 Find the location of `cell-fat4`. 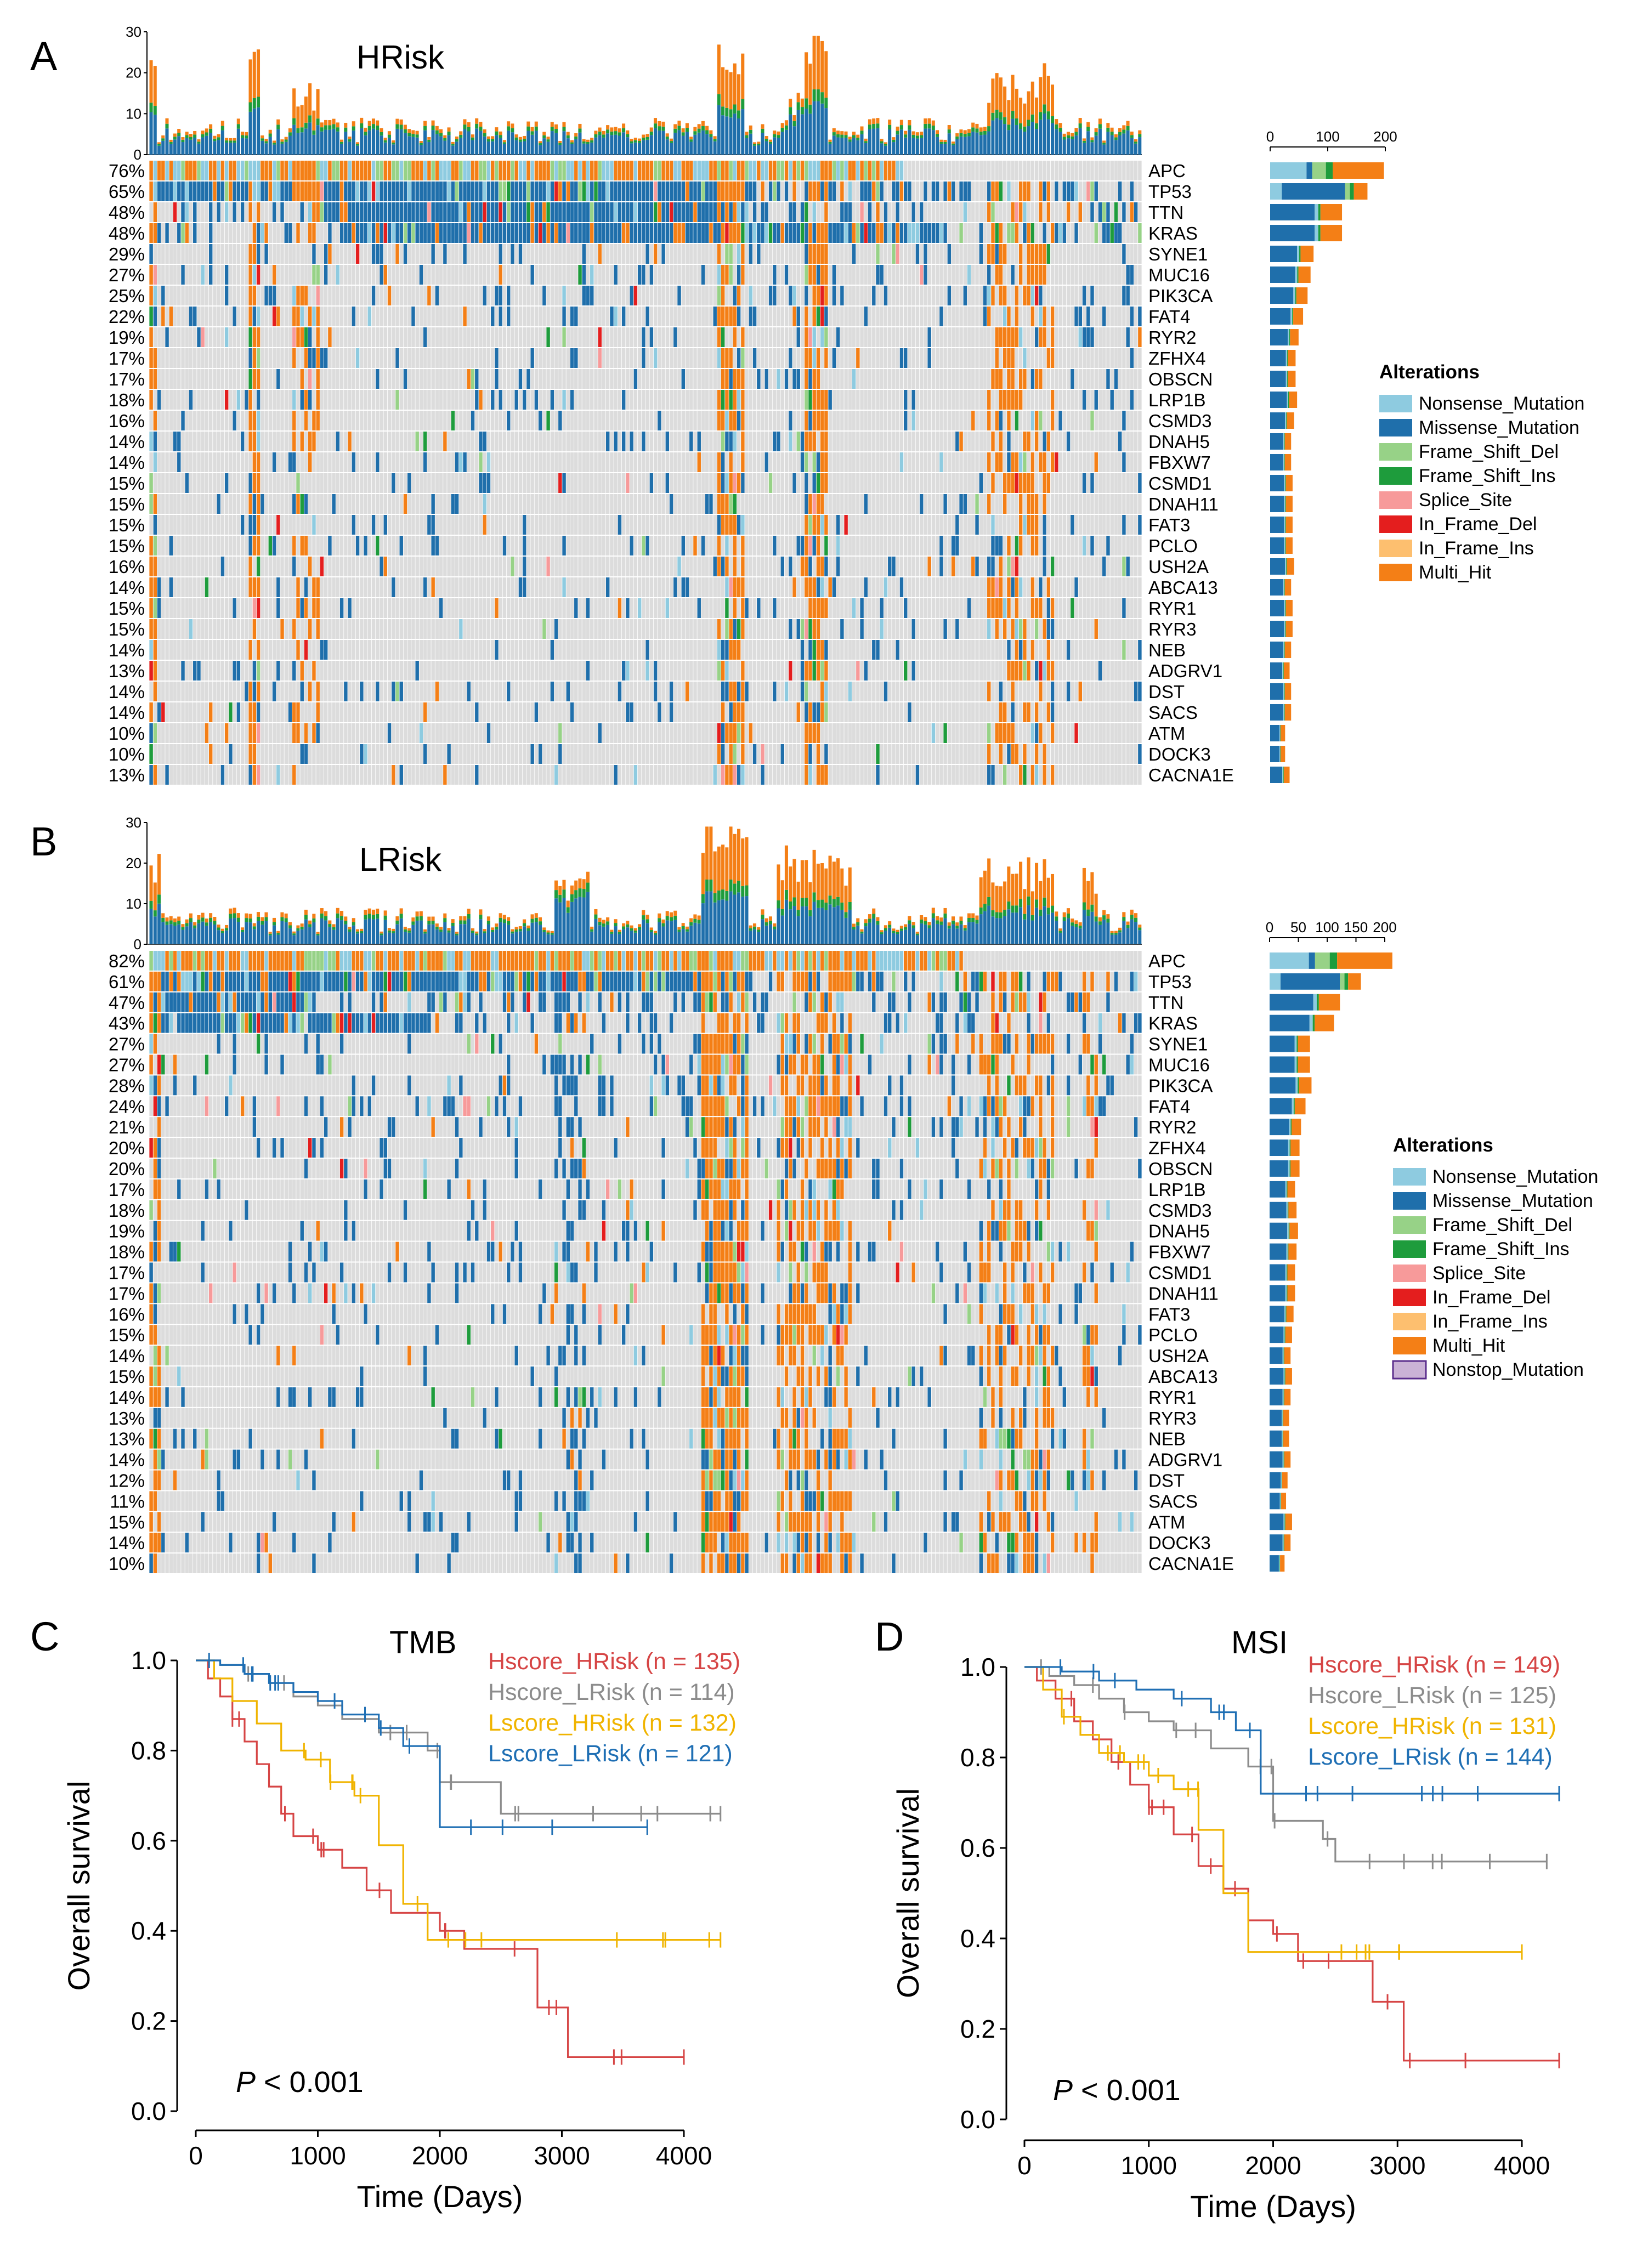

cell-fat4 is located at coordinates (1045, 316).